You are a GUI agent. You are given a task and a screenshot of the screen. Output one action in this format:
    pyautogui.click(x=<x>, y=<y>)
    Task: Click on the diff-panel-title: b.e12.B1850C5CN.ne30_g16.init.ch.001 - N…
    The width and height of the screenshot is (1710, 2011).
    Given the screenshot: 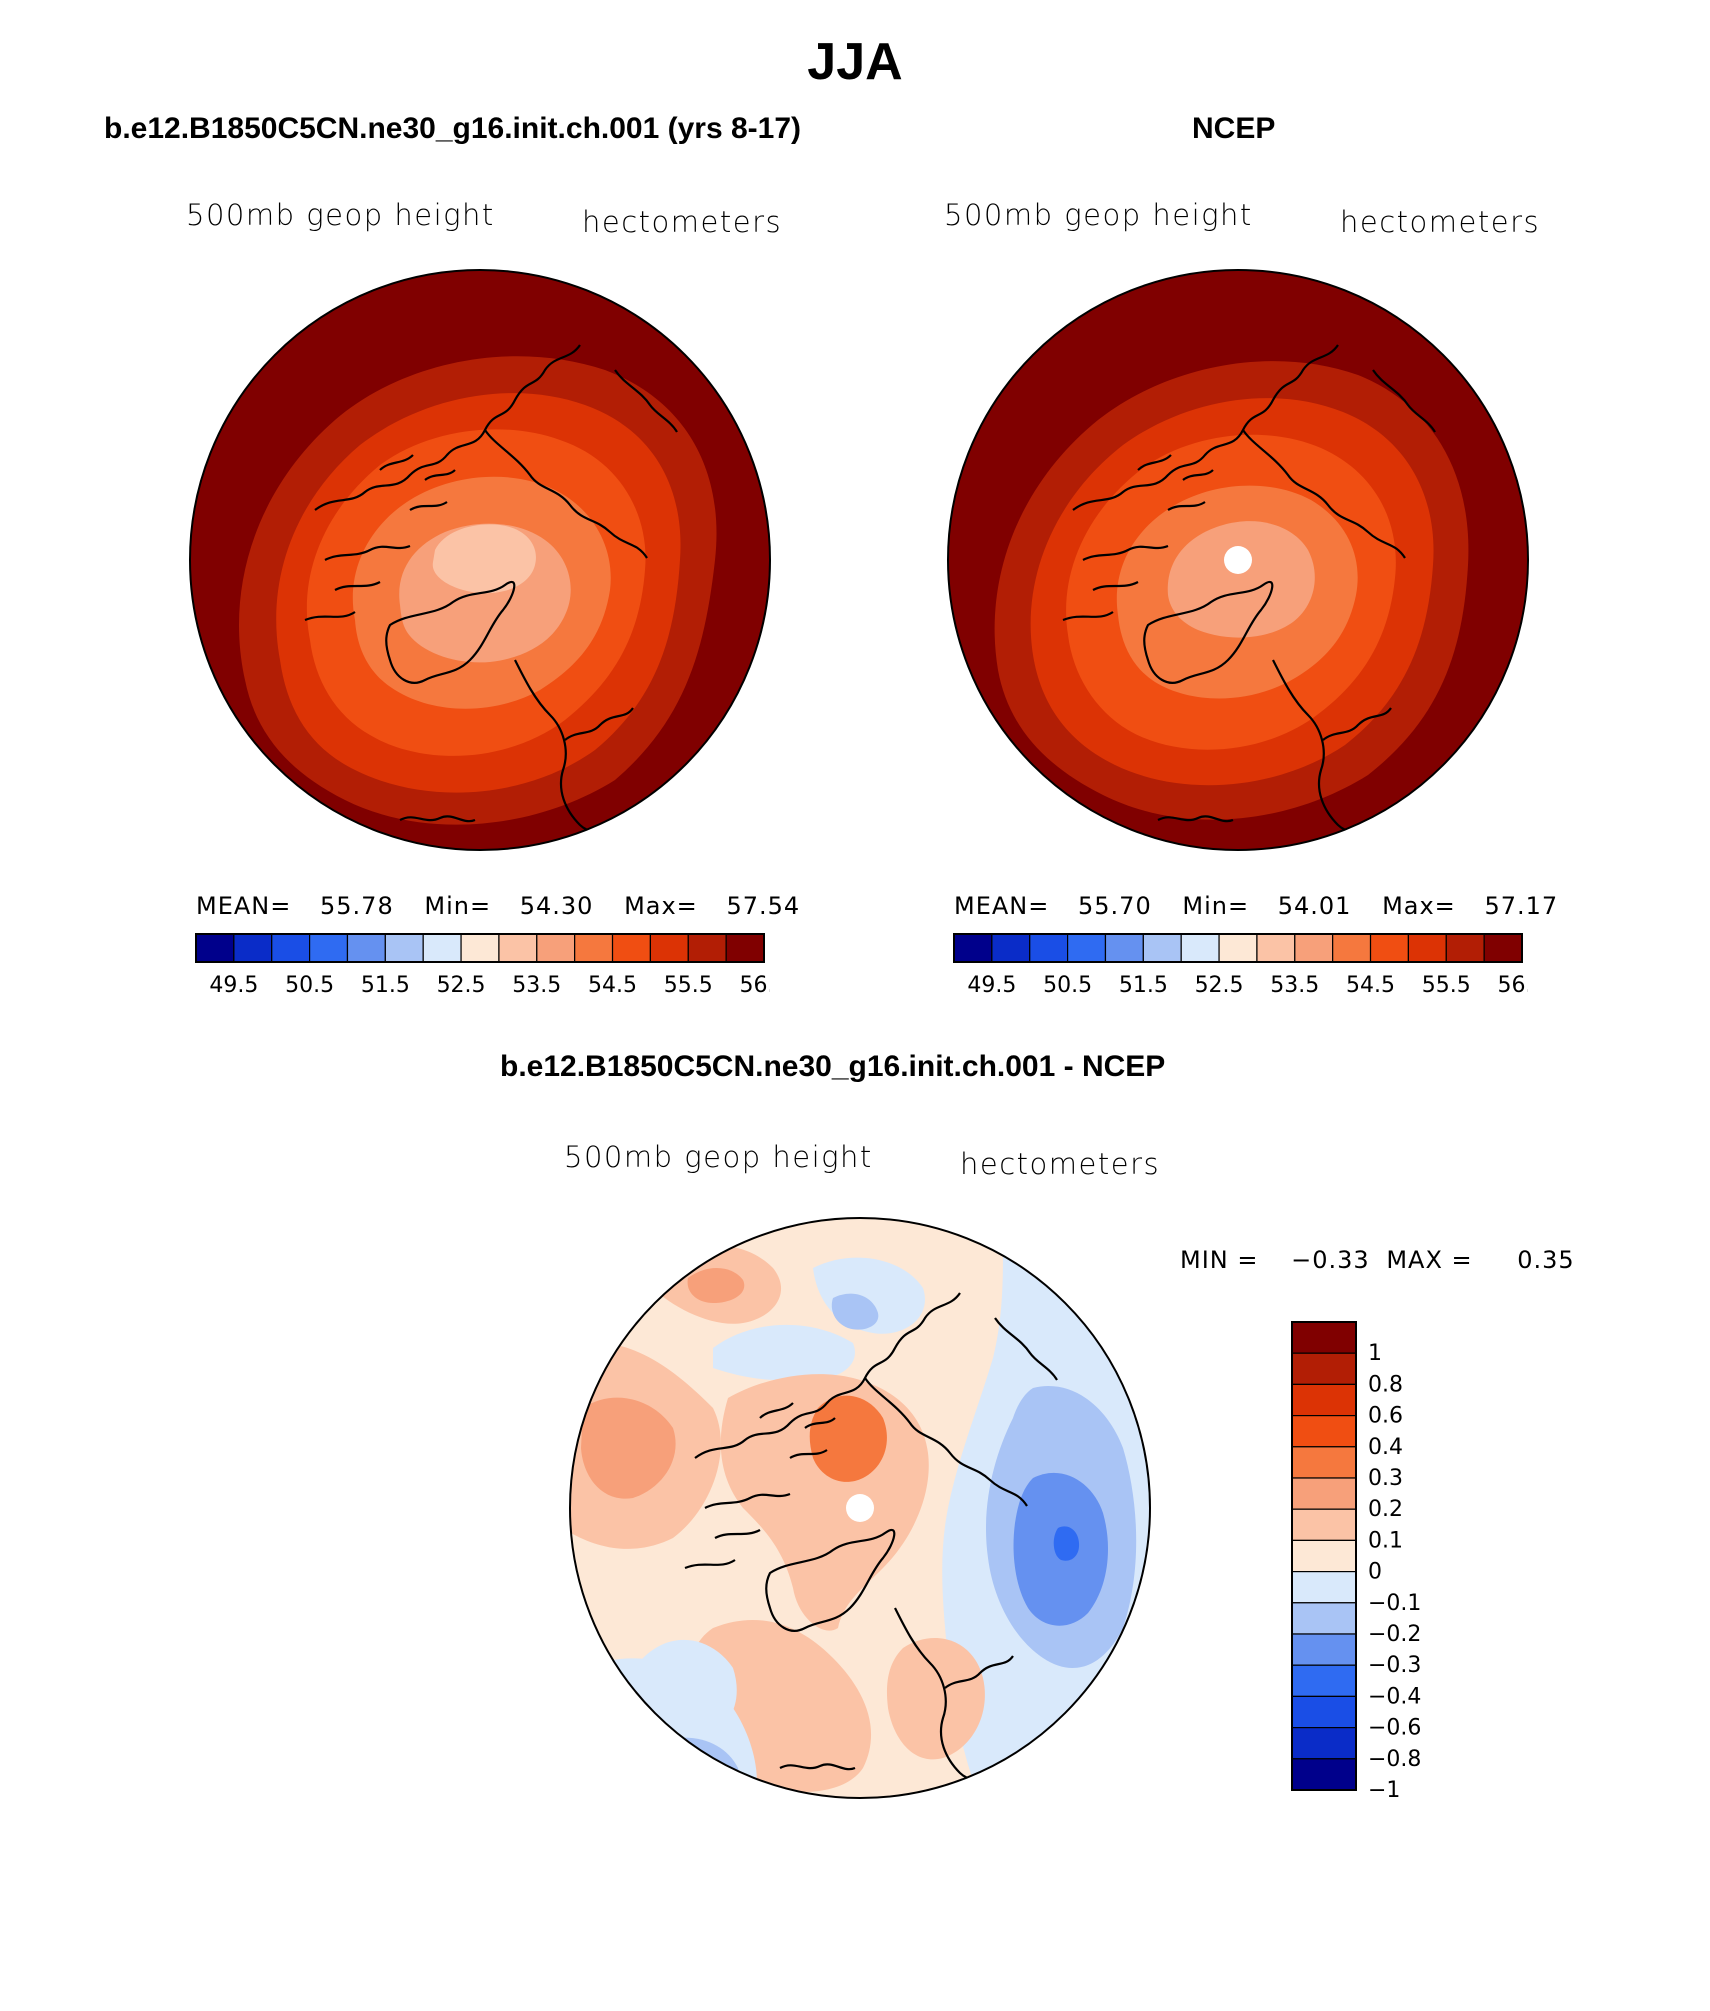 What is the action you would take?
    pyautogui.click(x=833, y=1066)
    